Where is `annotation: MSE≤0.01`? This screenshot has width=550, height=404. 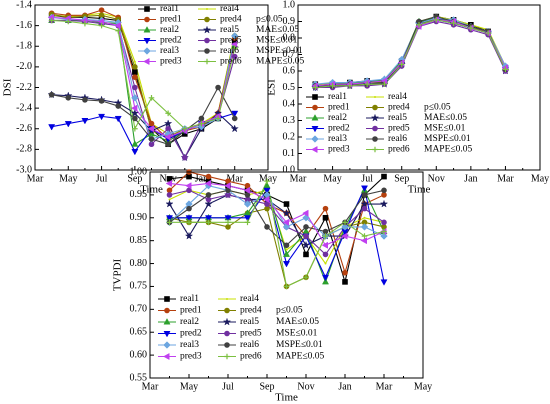
annotation: MSE≤0.01 is located at coordinates (277, 41).